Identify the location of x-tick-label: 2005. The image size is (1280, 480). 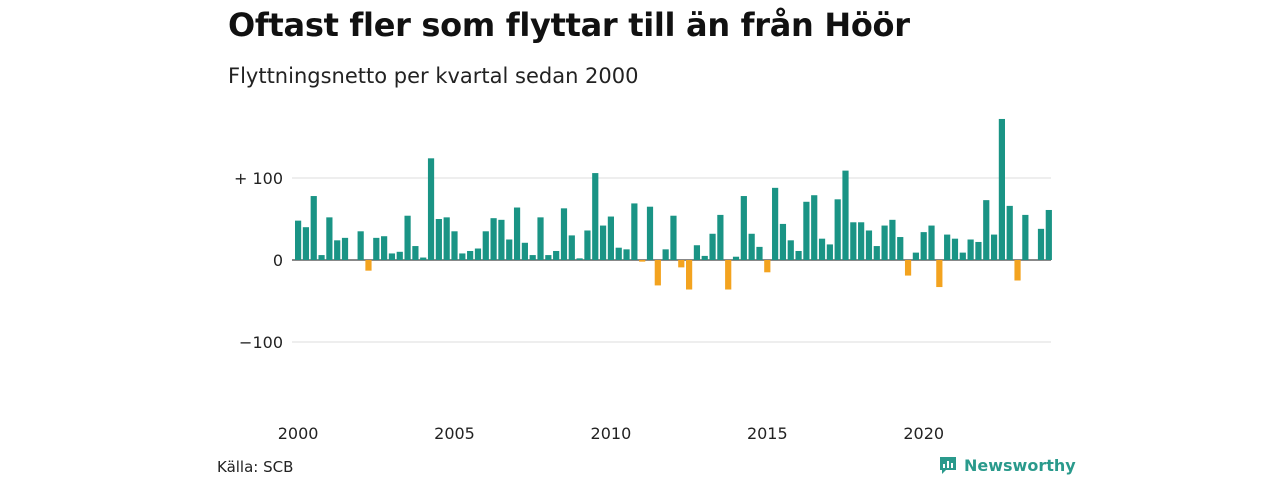
(454, 433).